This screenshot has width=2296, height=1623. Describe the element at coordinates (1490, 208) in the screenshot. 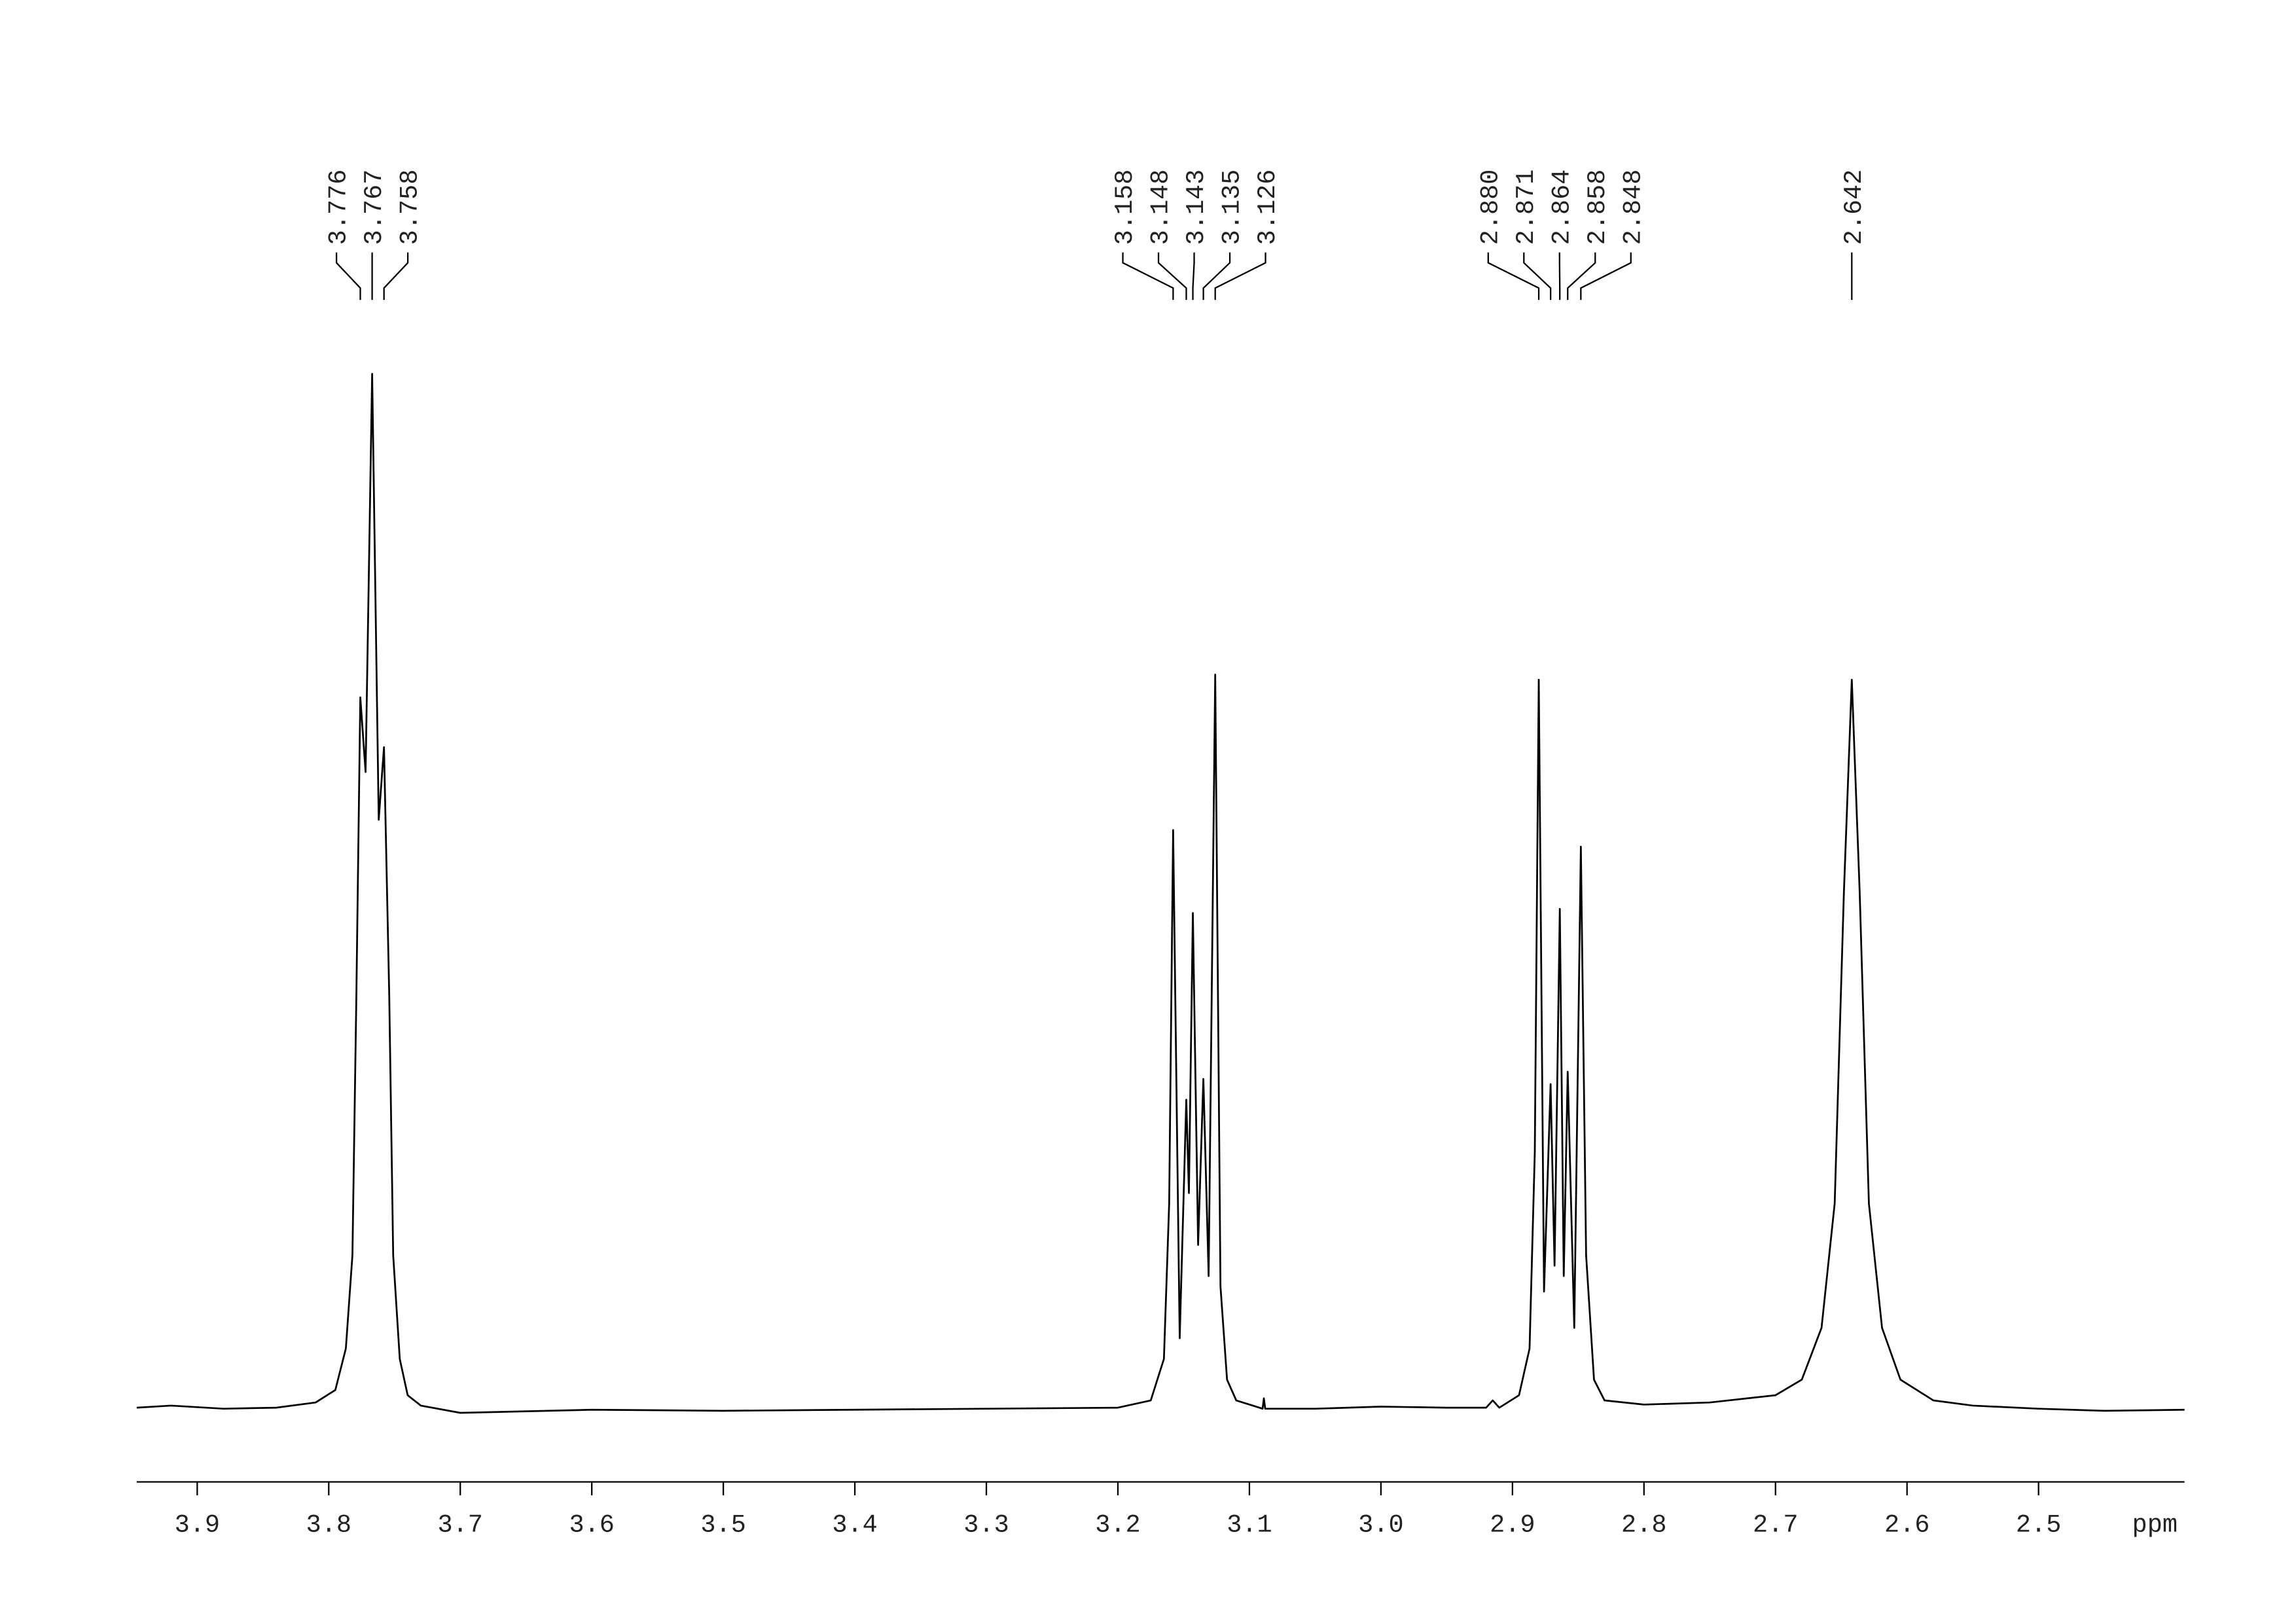

I see `peak-label: 2.880` at that location.